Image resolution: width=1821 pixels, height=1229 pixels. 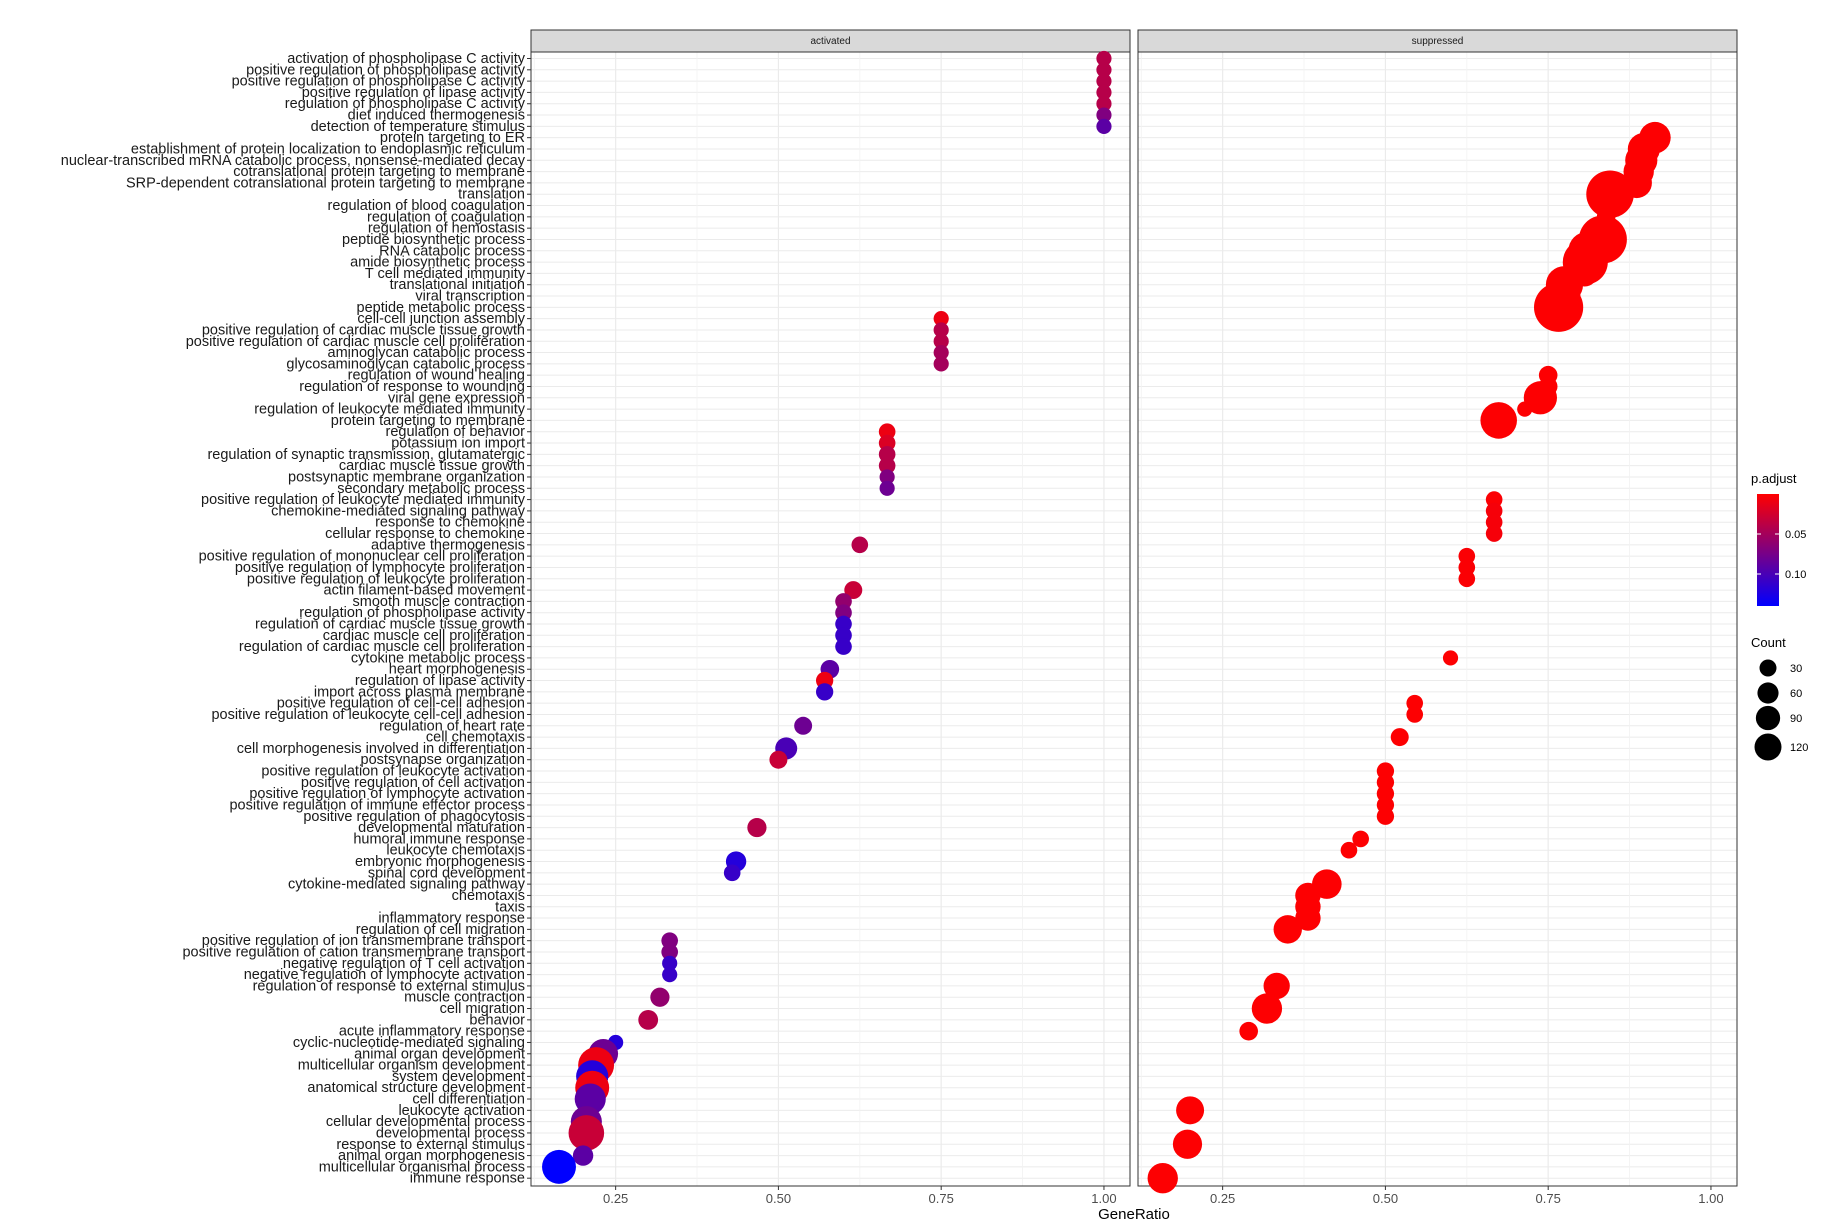 I want to click on facet-strip-activated, so click(x=830, y=41).